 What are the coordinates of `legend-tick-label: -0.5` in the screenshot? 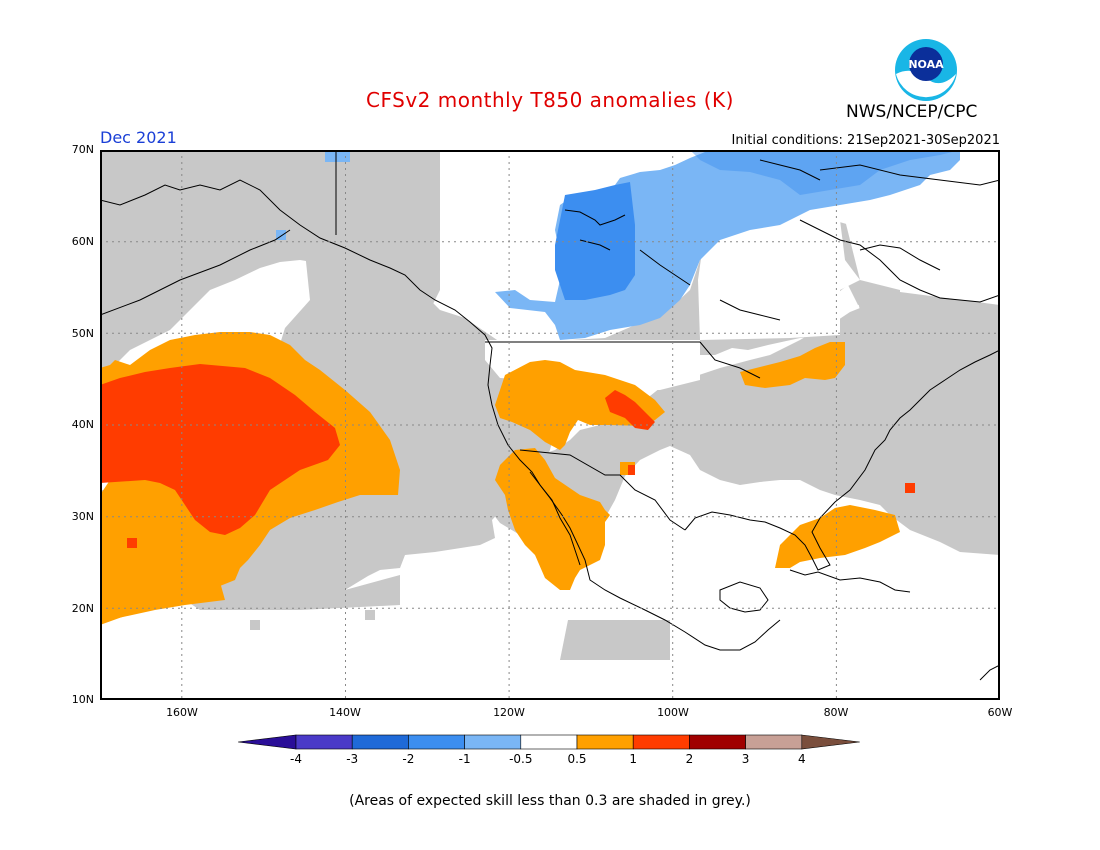 It's located at (521, 759).